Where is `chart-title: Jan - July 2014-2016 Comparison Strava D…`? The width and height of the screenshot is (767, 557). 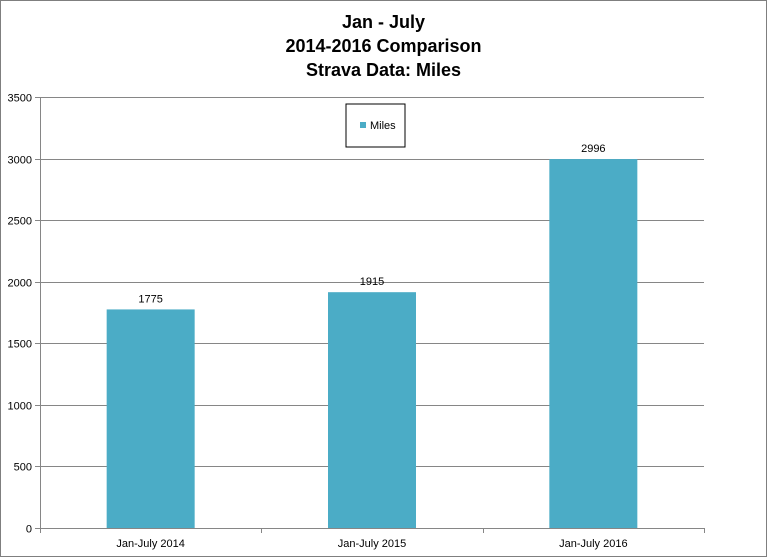
chart-title: Jan - July 2014-2016 Comparison Strava D… is located at coordinates (383, 46).